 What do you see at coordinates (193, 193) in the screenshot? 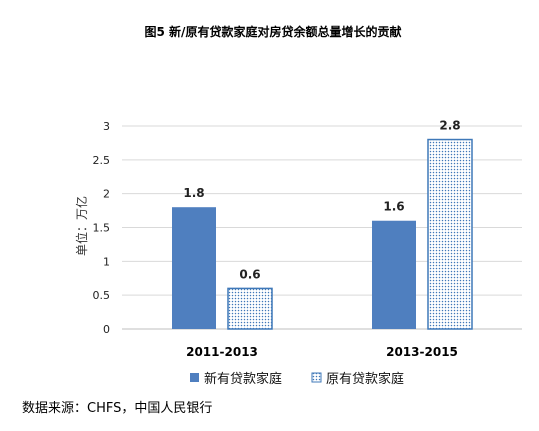
I see `data-label: 1.8` at bounding box center [193, 193].